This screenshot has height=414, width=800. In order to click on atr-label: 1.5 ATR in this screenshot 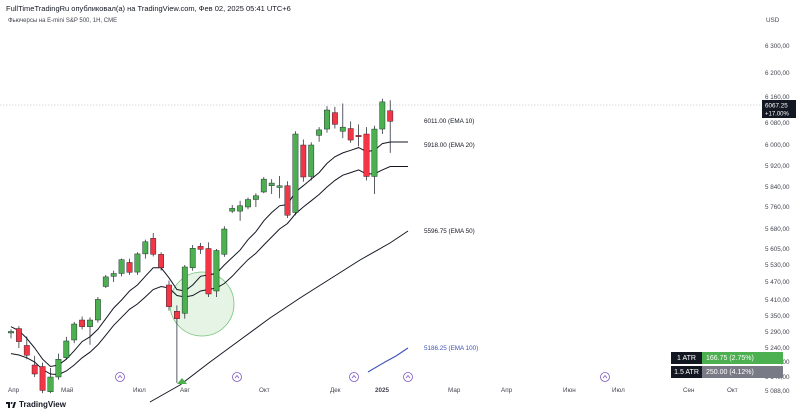, I will do `click(686, 372)`.